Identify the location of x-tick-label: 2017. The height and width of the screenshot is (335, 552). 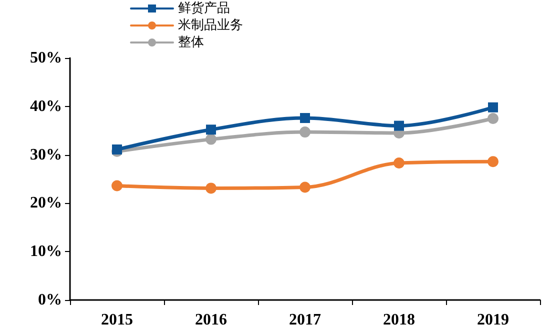
(305, 320).